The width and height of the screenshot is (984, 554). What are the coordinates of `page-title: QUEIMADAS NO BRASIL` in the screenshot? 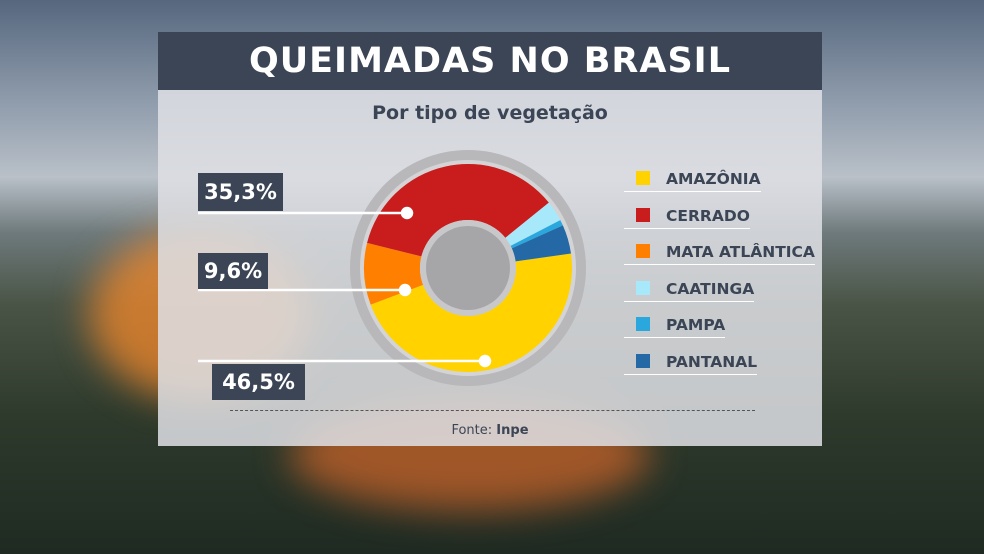 It's located at (490, 61).